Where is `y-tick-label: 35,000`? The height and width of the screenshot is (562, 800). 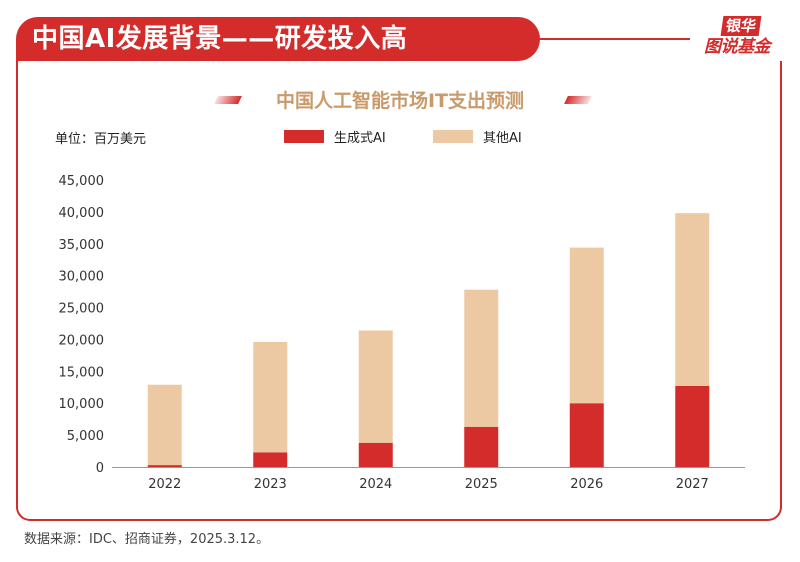
y-tick-label: 35,000 is located at coordinates (82, 245).